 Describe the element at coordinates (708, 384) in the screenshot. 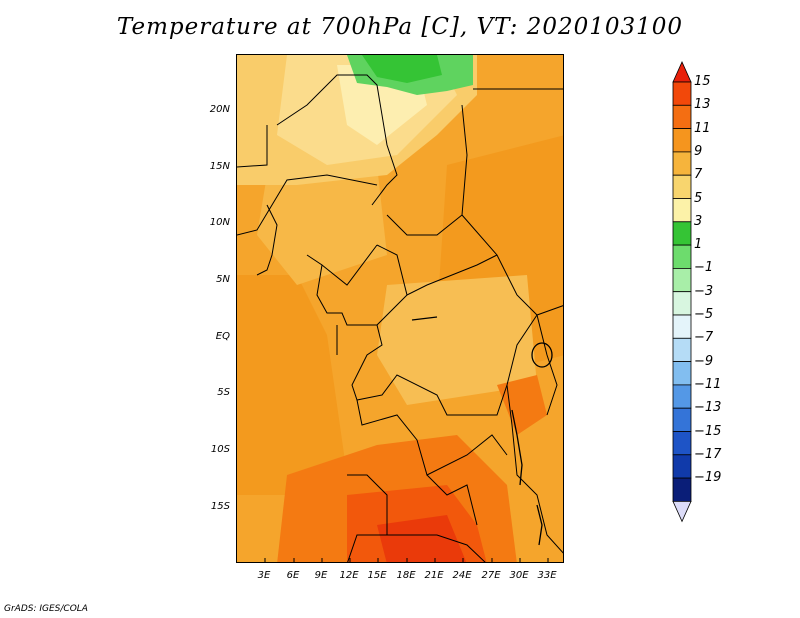

I see `colorbar-tick-label: −11` at that location.